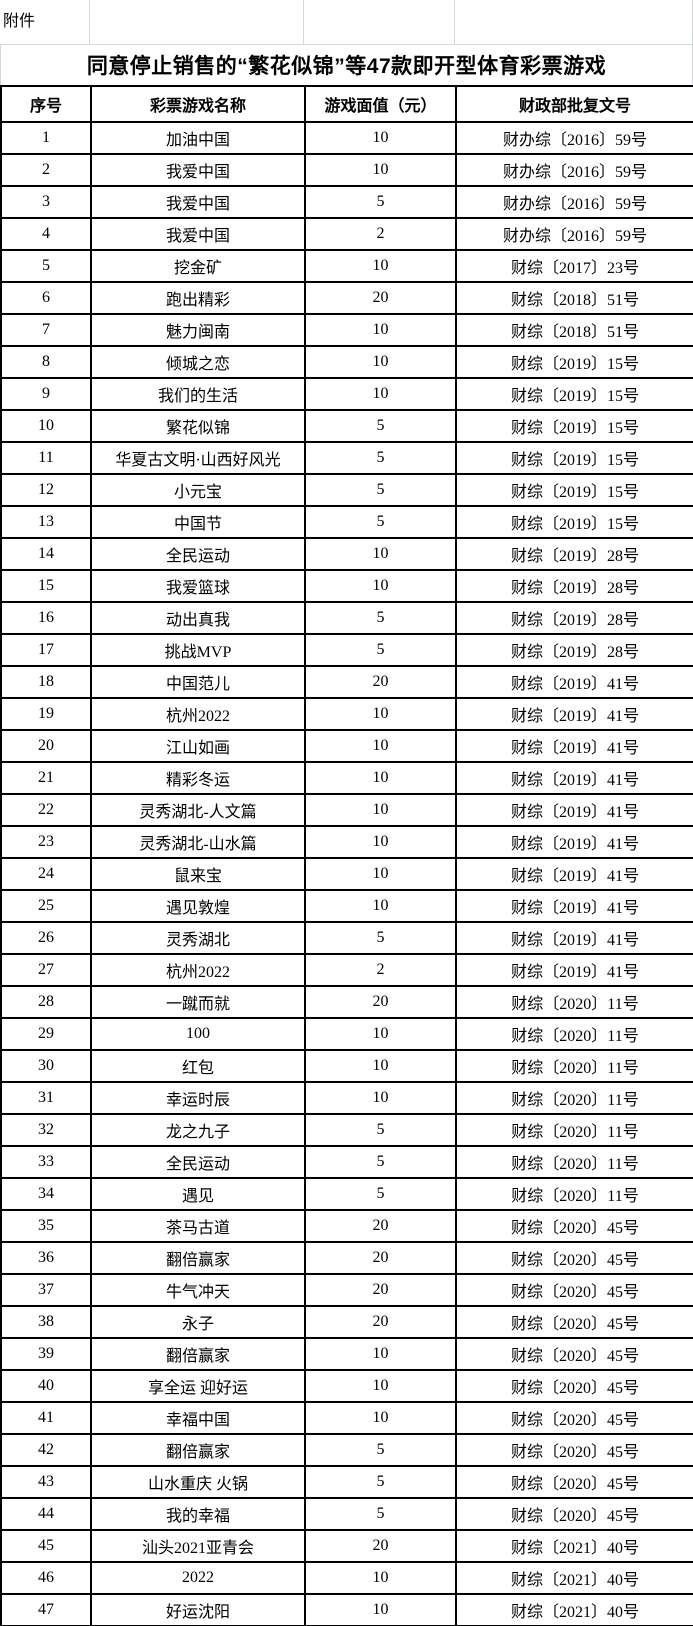 The image size is (693, 1626). I want to click on cell-index: 21, so click(46, 778).